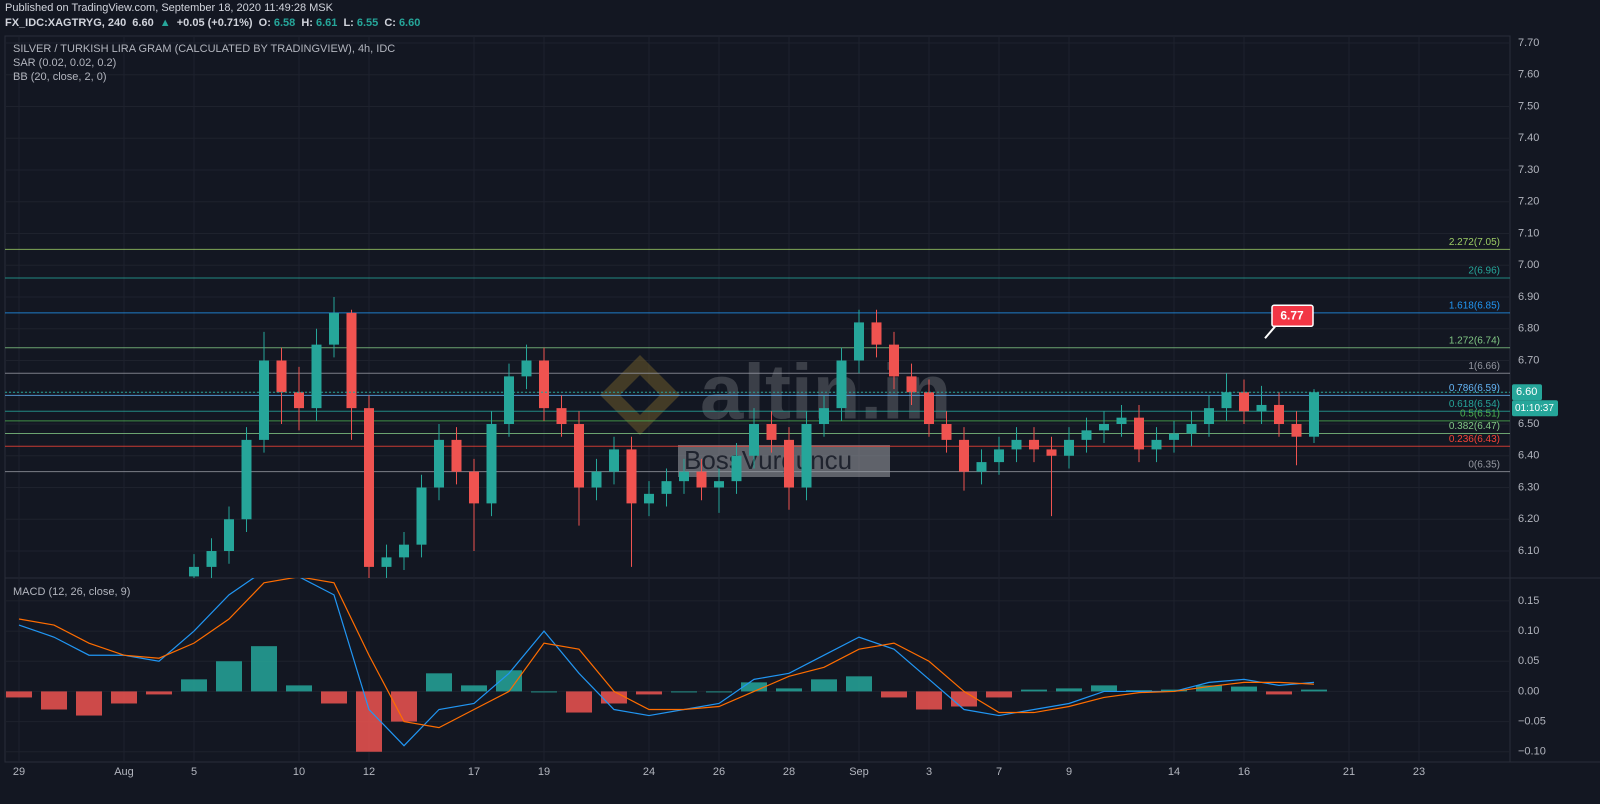 Image resolution: width=1600 pixels, height=804 pixels. What do you see at coordinates (1474, 426) in the screenshot?
I see `fib-label: 0.382(6.47)` at bounding box center [1474, 426].